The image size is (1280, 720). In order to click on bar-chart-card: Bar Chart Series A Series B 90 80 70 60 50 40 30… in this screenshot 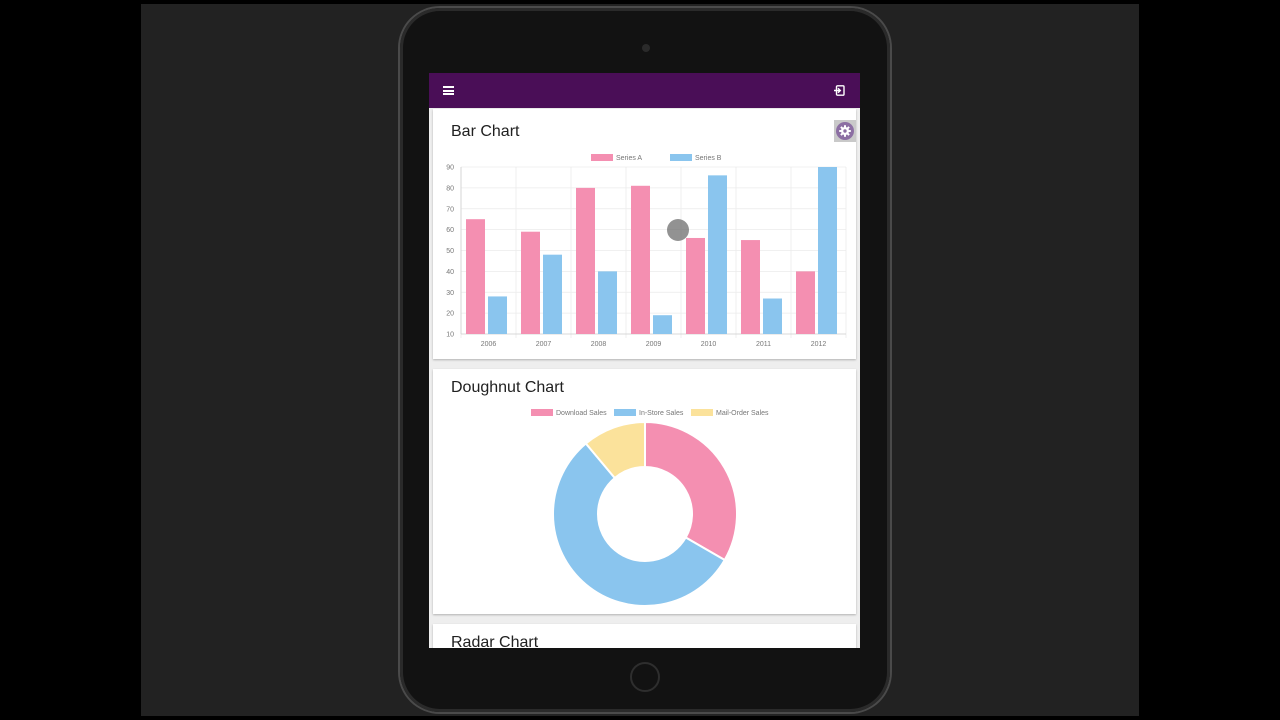, I will do `click(644, 234)`.